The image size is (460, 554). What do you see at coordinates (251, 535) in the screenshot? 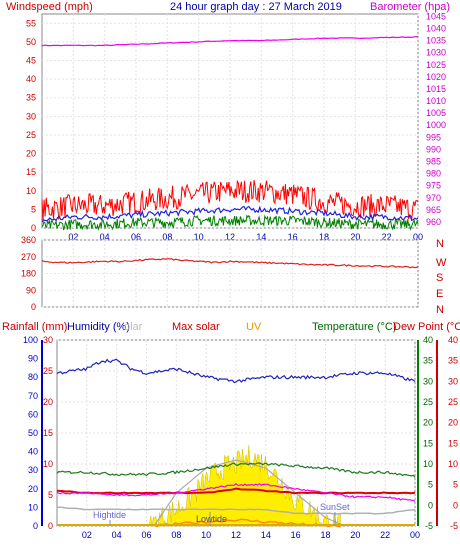
I see `temp-panel-hour-ticks: 02 04 06 08 10 12 14 16 18 20 22 00` at bounding box center [251, 535].